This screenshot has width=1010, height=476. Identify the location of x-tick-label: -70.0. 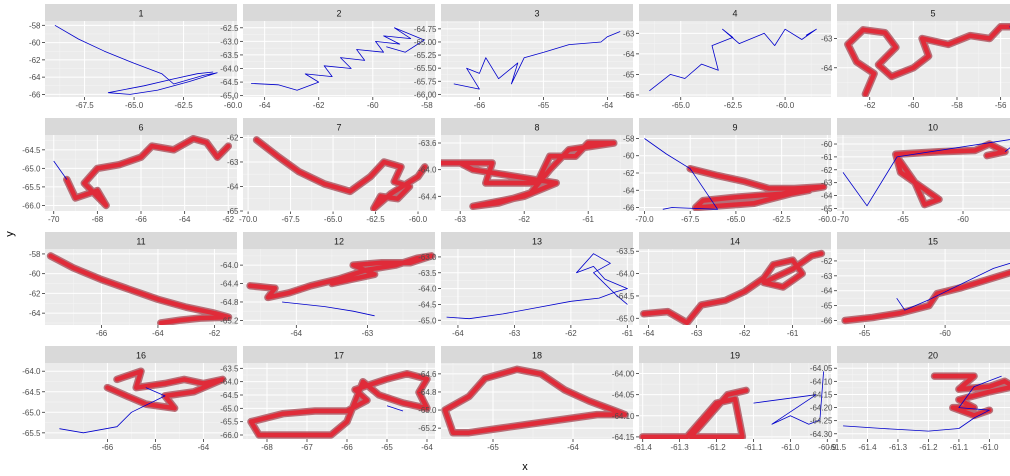
(248, 219).